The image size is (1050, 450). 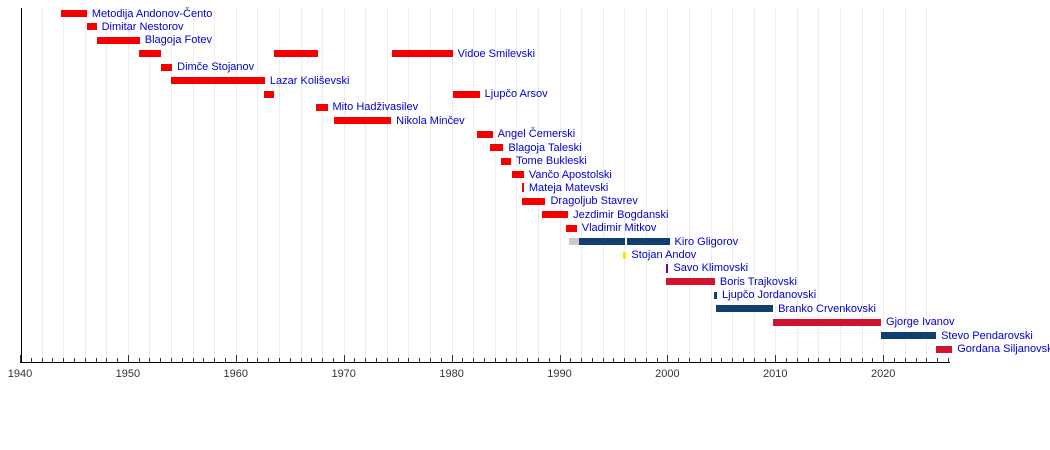 I want to click on person-label: Dimitar Nestorov, so click(x=142, y=26).